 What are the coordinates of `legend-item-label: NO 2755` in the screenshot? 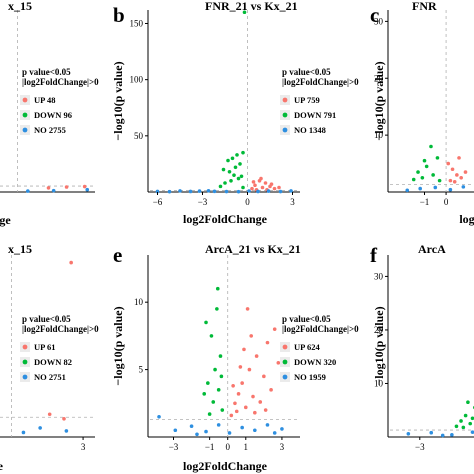 It's located at (50, 130).